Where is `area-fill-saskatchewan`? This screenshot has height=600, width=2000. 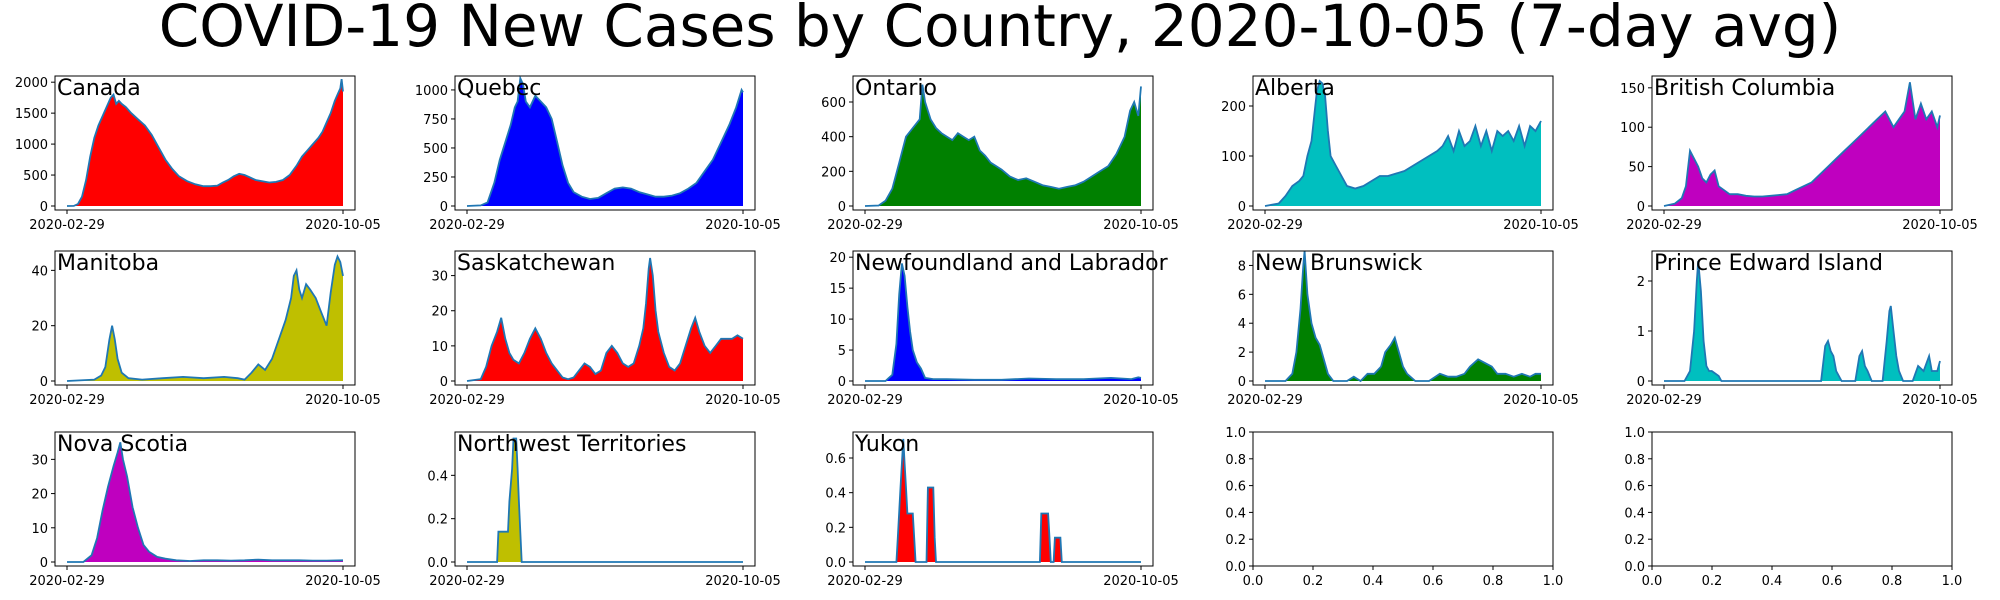
area-fill-saskatchewan is located at coordinates (605, 319).